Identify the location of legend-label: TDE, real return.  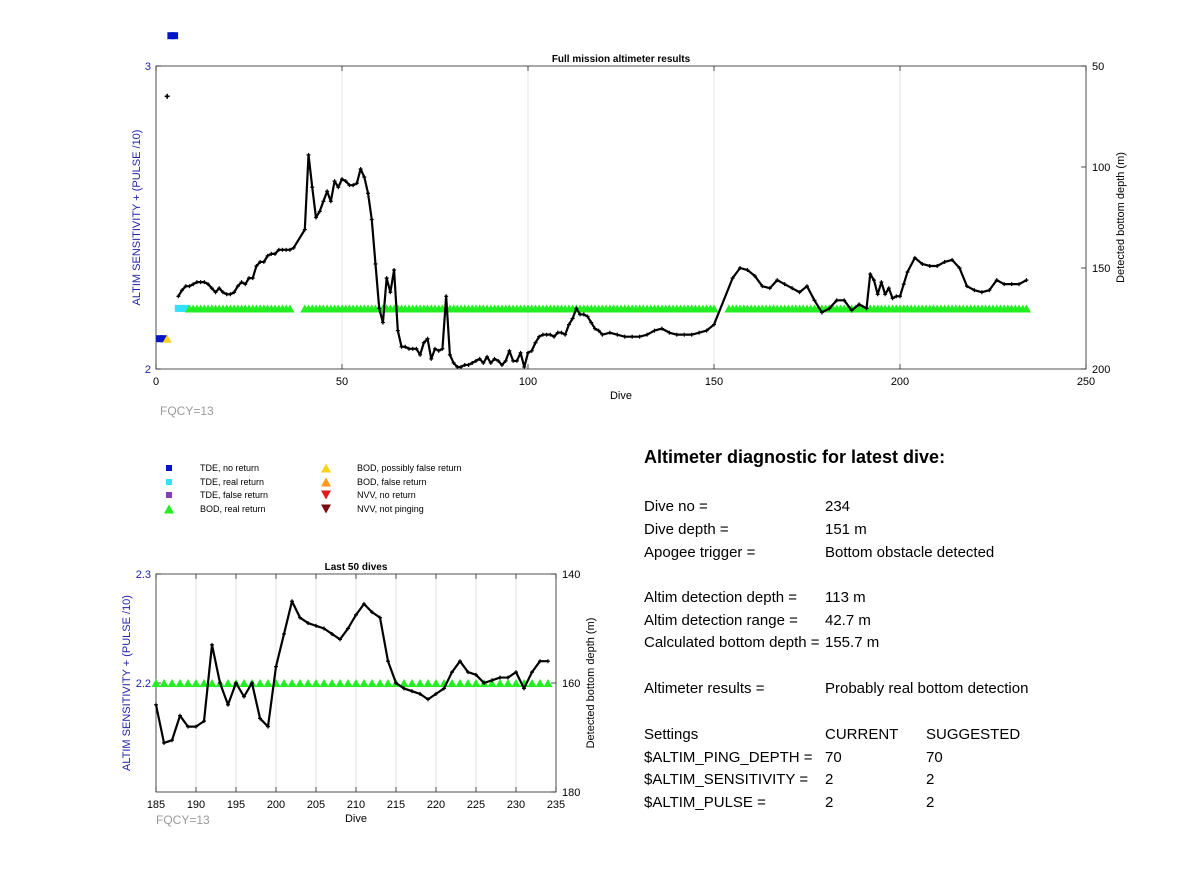
(232, 482).